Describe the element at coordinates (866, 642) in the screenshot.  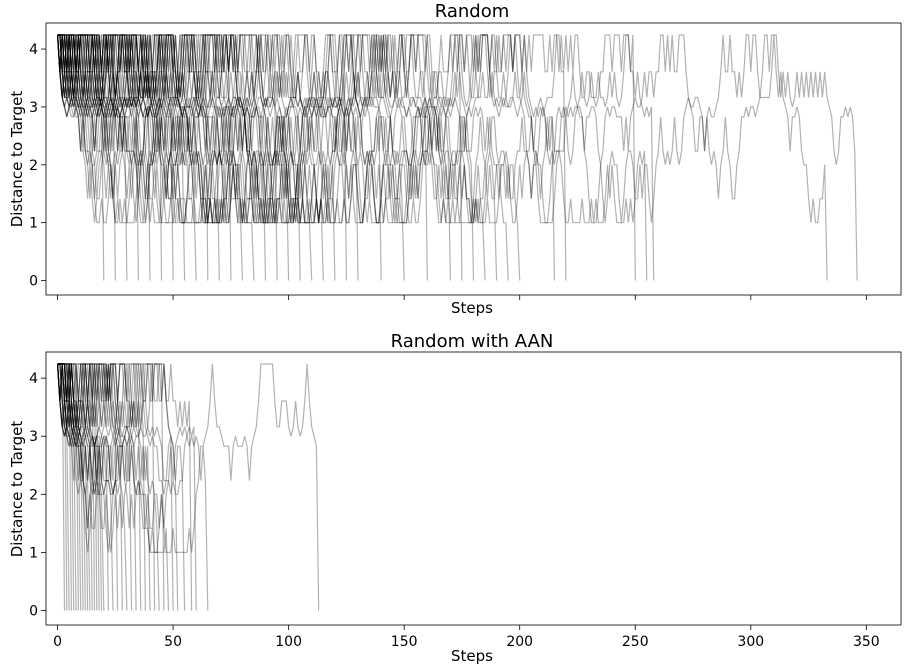
I see `x-tick-label: 350` at that location.